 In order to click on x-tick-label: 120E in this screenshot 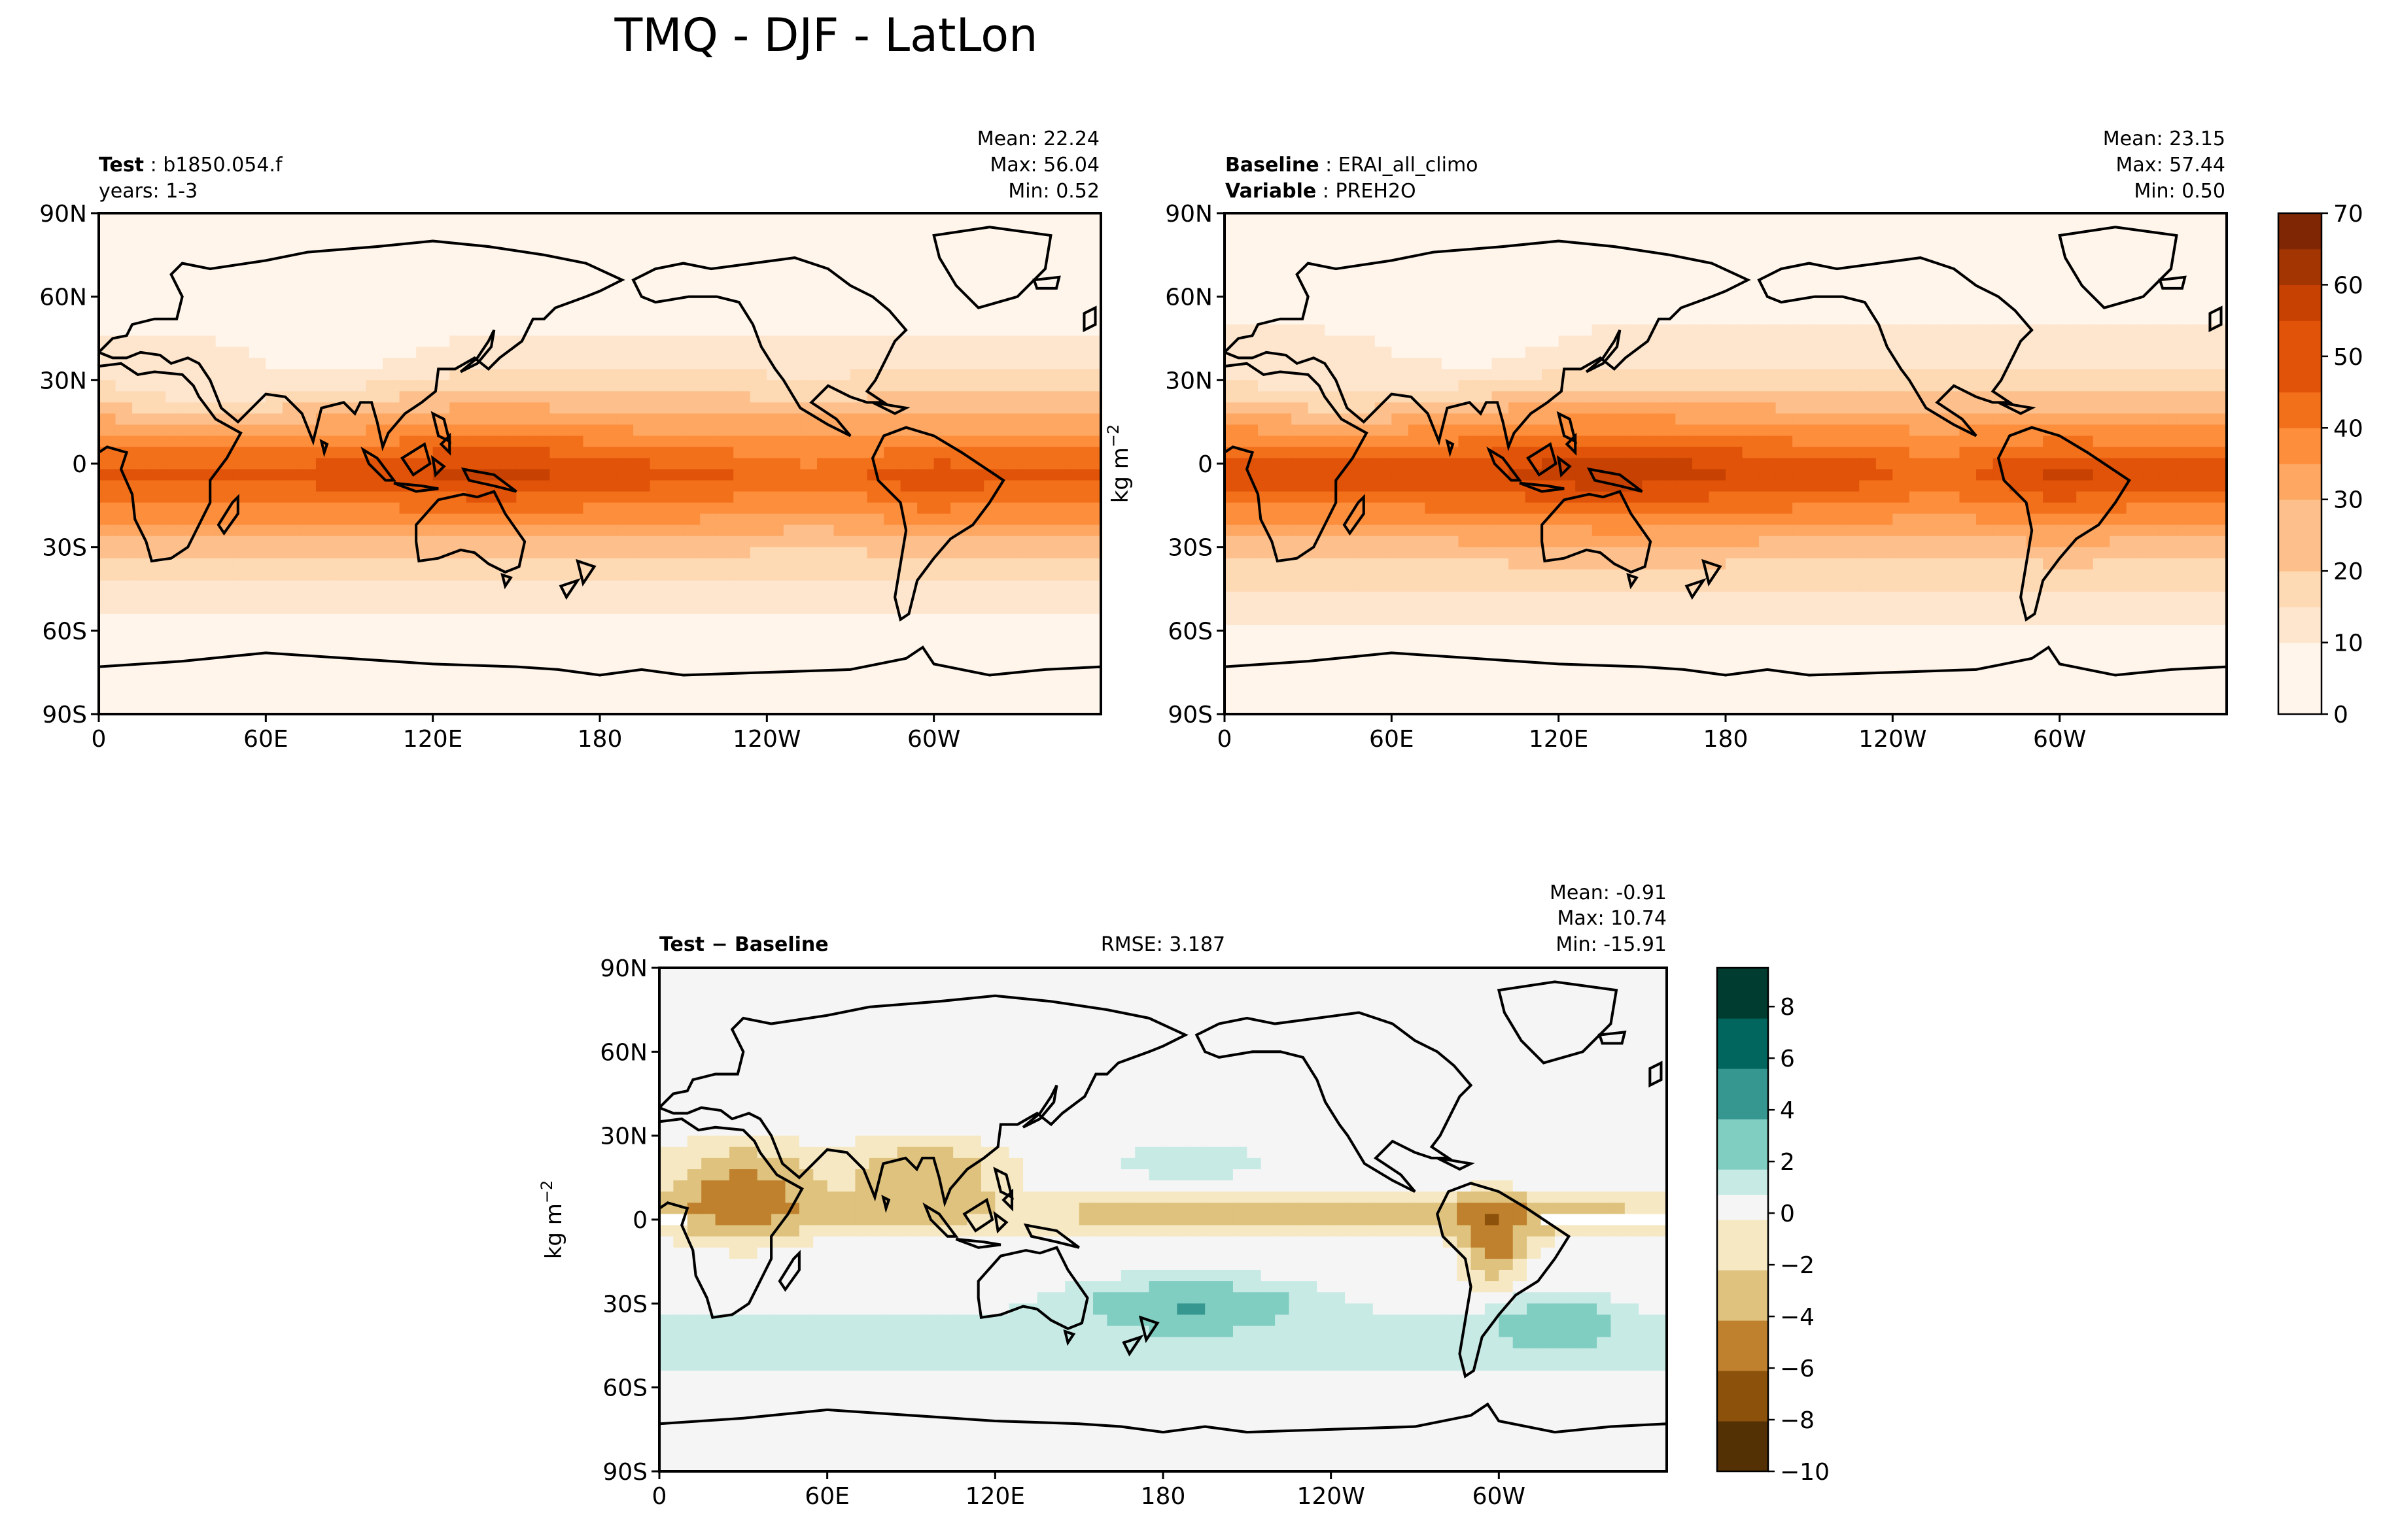, I will do `click(433, 739)`.